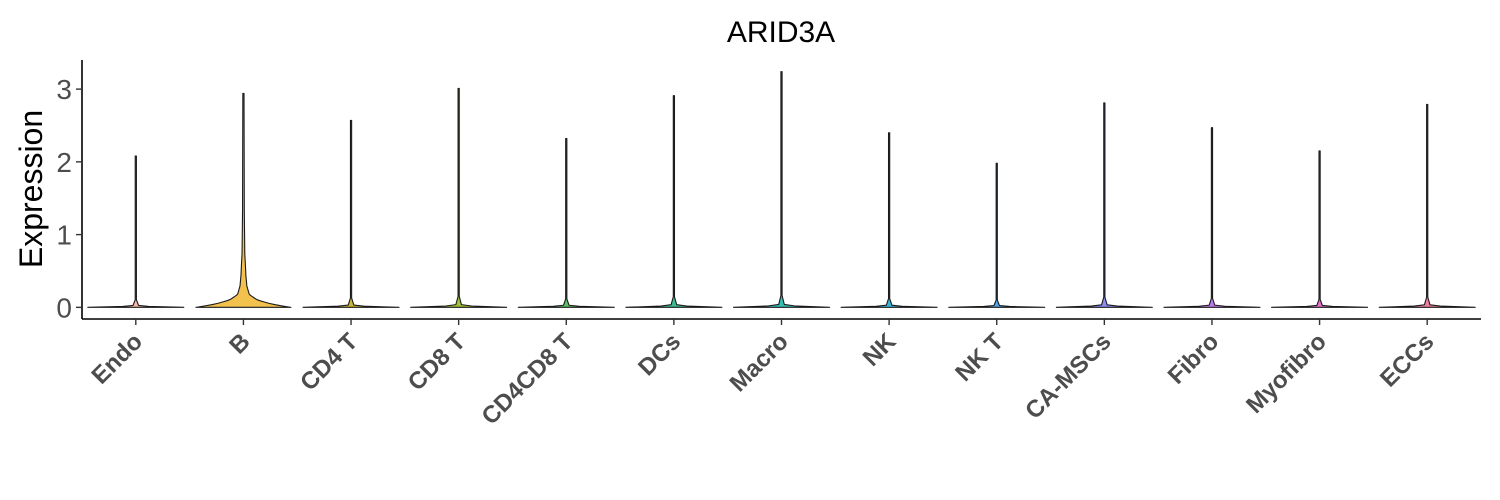 The height and width of the screenshot is (500, 1500). I want to click on x-tick-label-eccs: ECCs, so click(1407, 360).